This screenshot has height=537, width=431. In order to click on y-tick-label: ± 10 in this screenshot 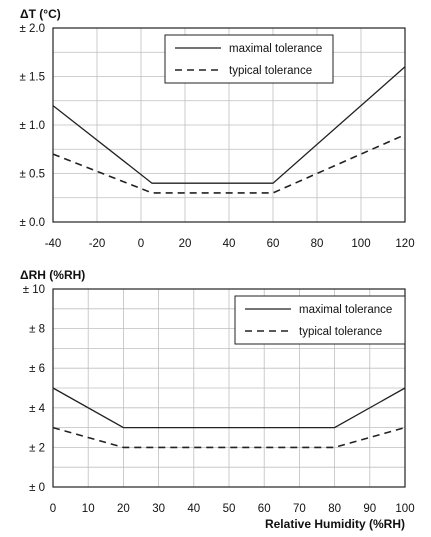, I will do `click(34, 290)`.